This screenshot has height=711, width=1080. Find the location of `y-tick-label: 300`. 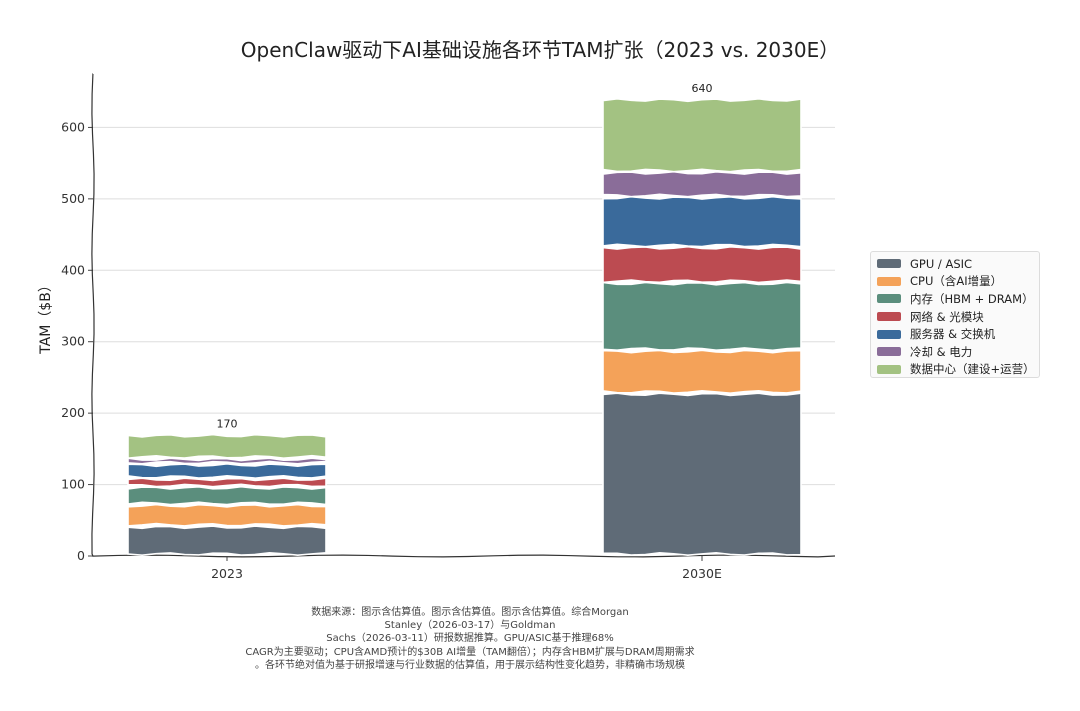

y-tick-label: 300 is located at coordinates (73, 341).